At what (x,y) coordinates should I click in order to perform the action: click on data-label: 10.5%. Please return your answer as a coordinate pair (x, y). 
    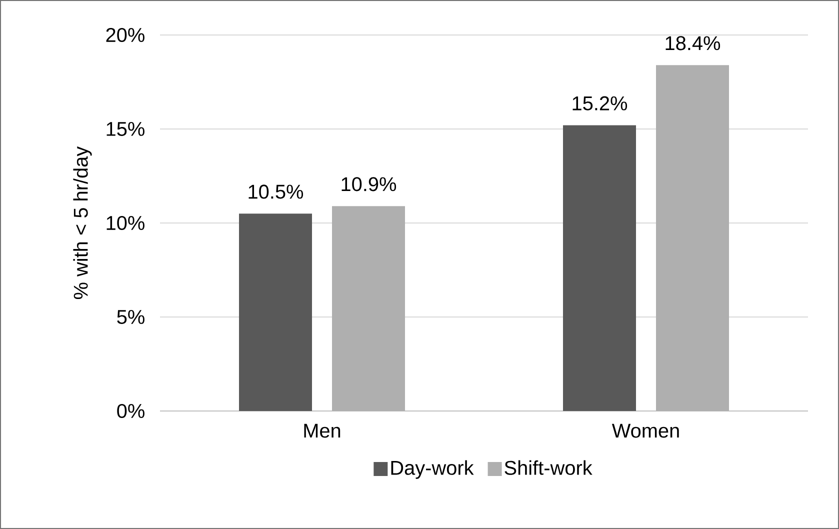
    Looking at the image, I should click on (276, 191).